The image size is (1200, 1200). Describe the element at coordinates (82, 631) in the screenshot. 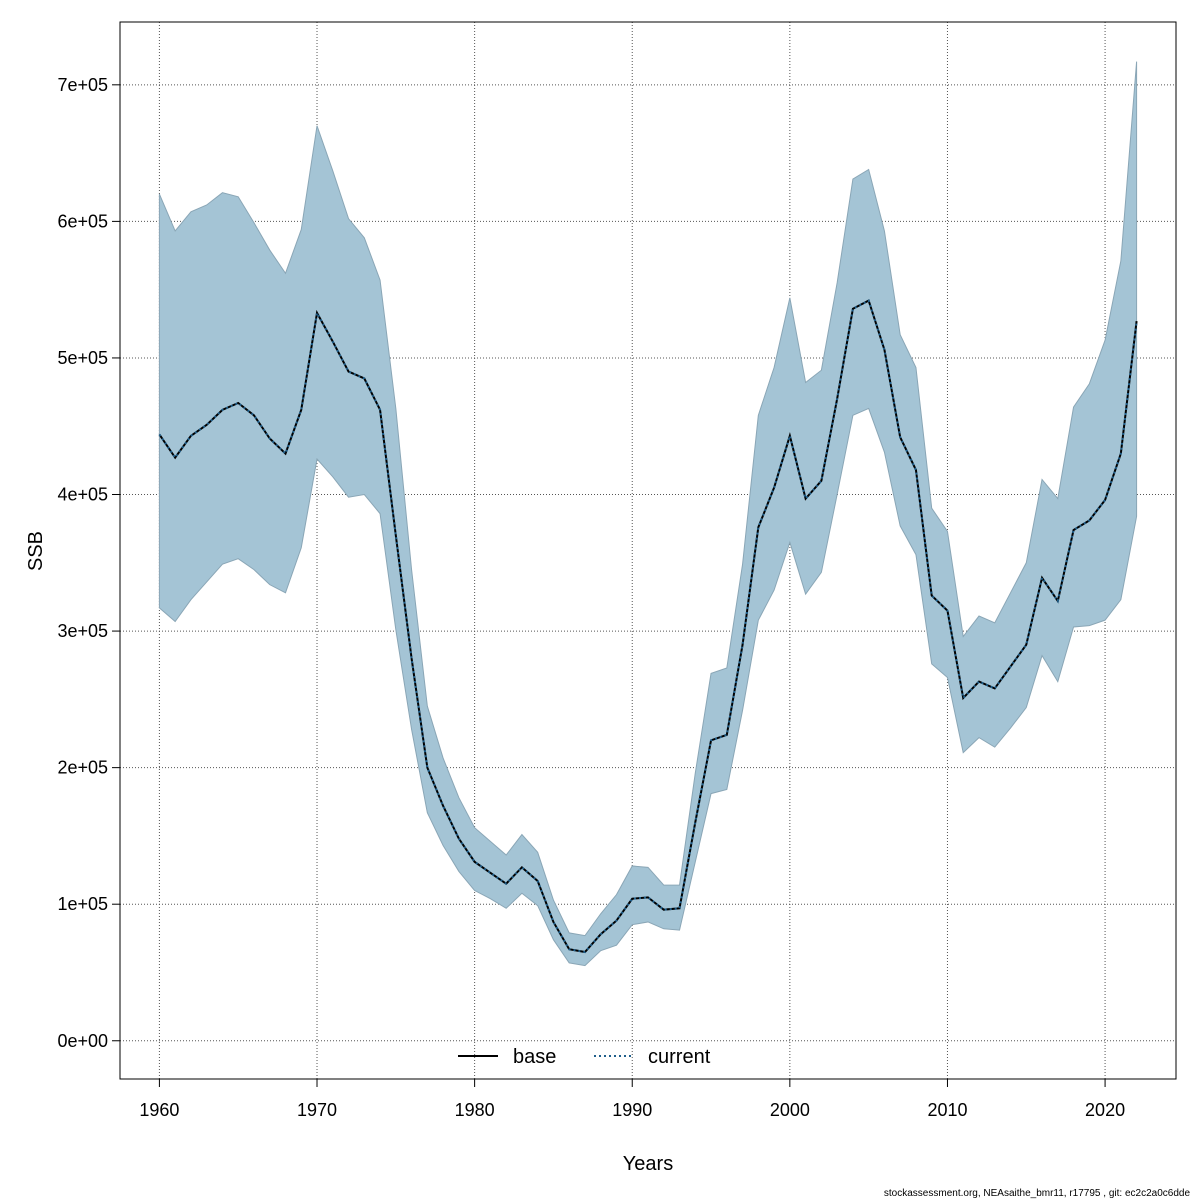

I see `y-tick-label-3e+05: 3e+05` at that location.